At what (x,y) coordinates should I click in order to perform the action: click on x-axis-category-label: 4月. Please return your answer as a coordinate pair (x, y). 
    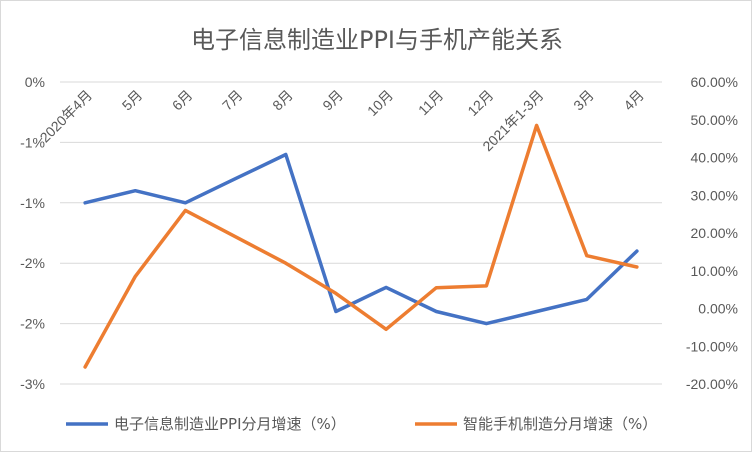
    Looking at the image, I should click on (633, 100).